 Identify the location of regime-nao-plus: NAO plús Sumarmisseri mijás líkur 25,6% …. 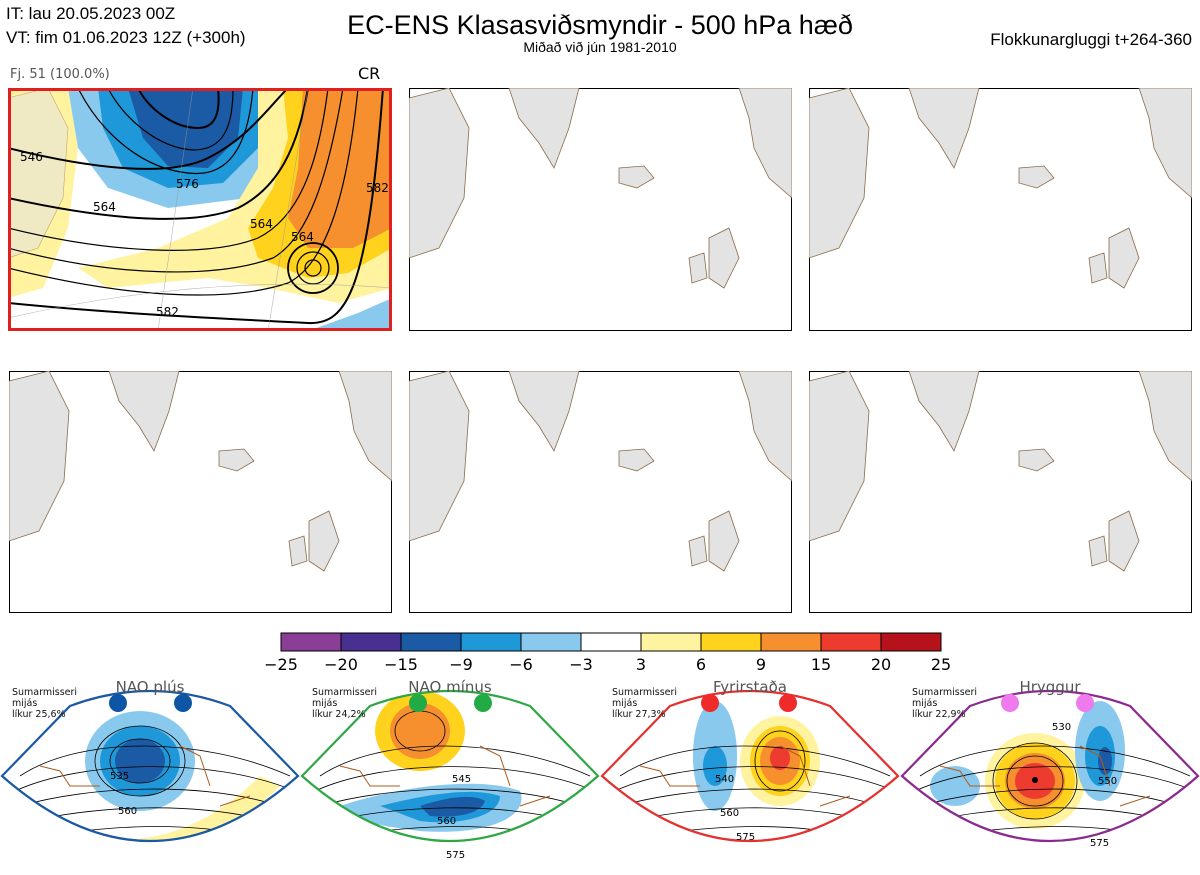
(150, 773).